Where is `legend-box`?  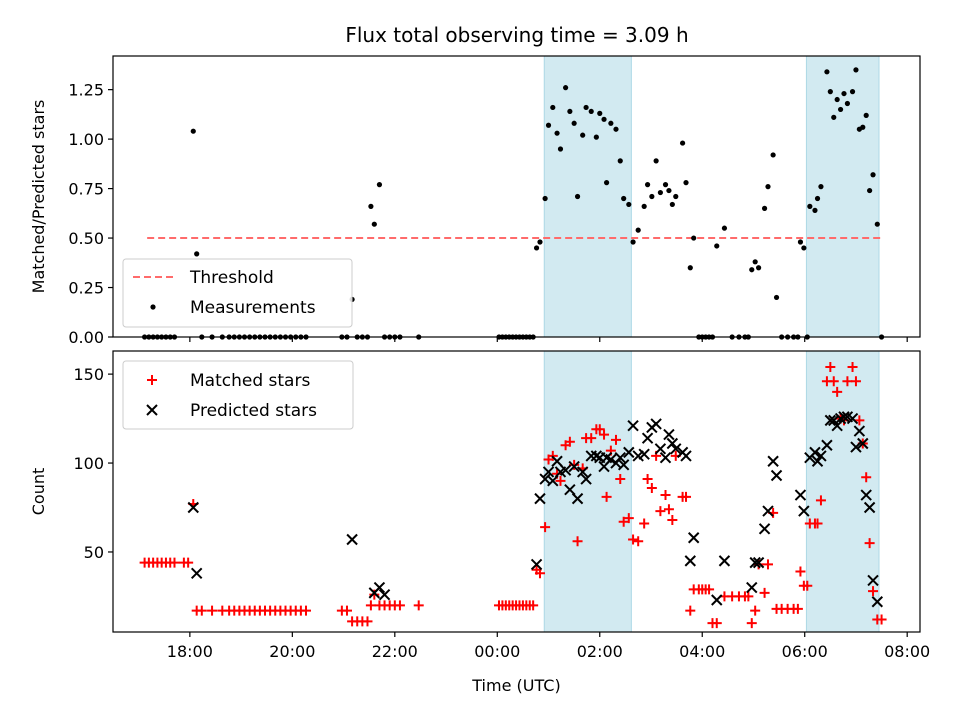 legend-box is located at coordinates (237, 293).